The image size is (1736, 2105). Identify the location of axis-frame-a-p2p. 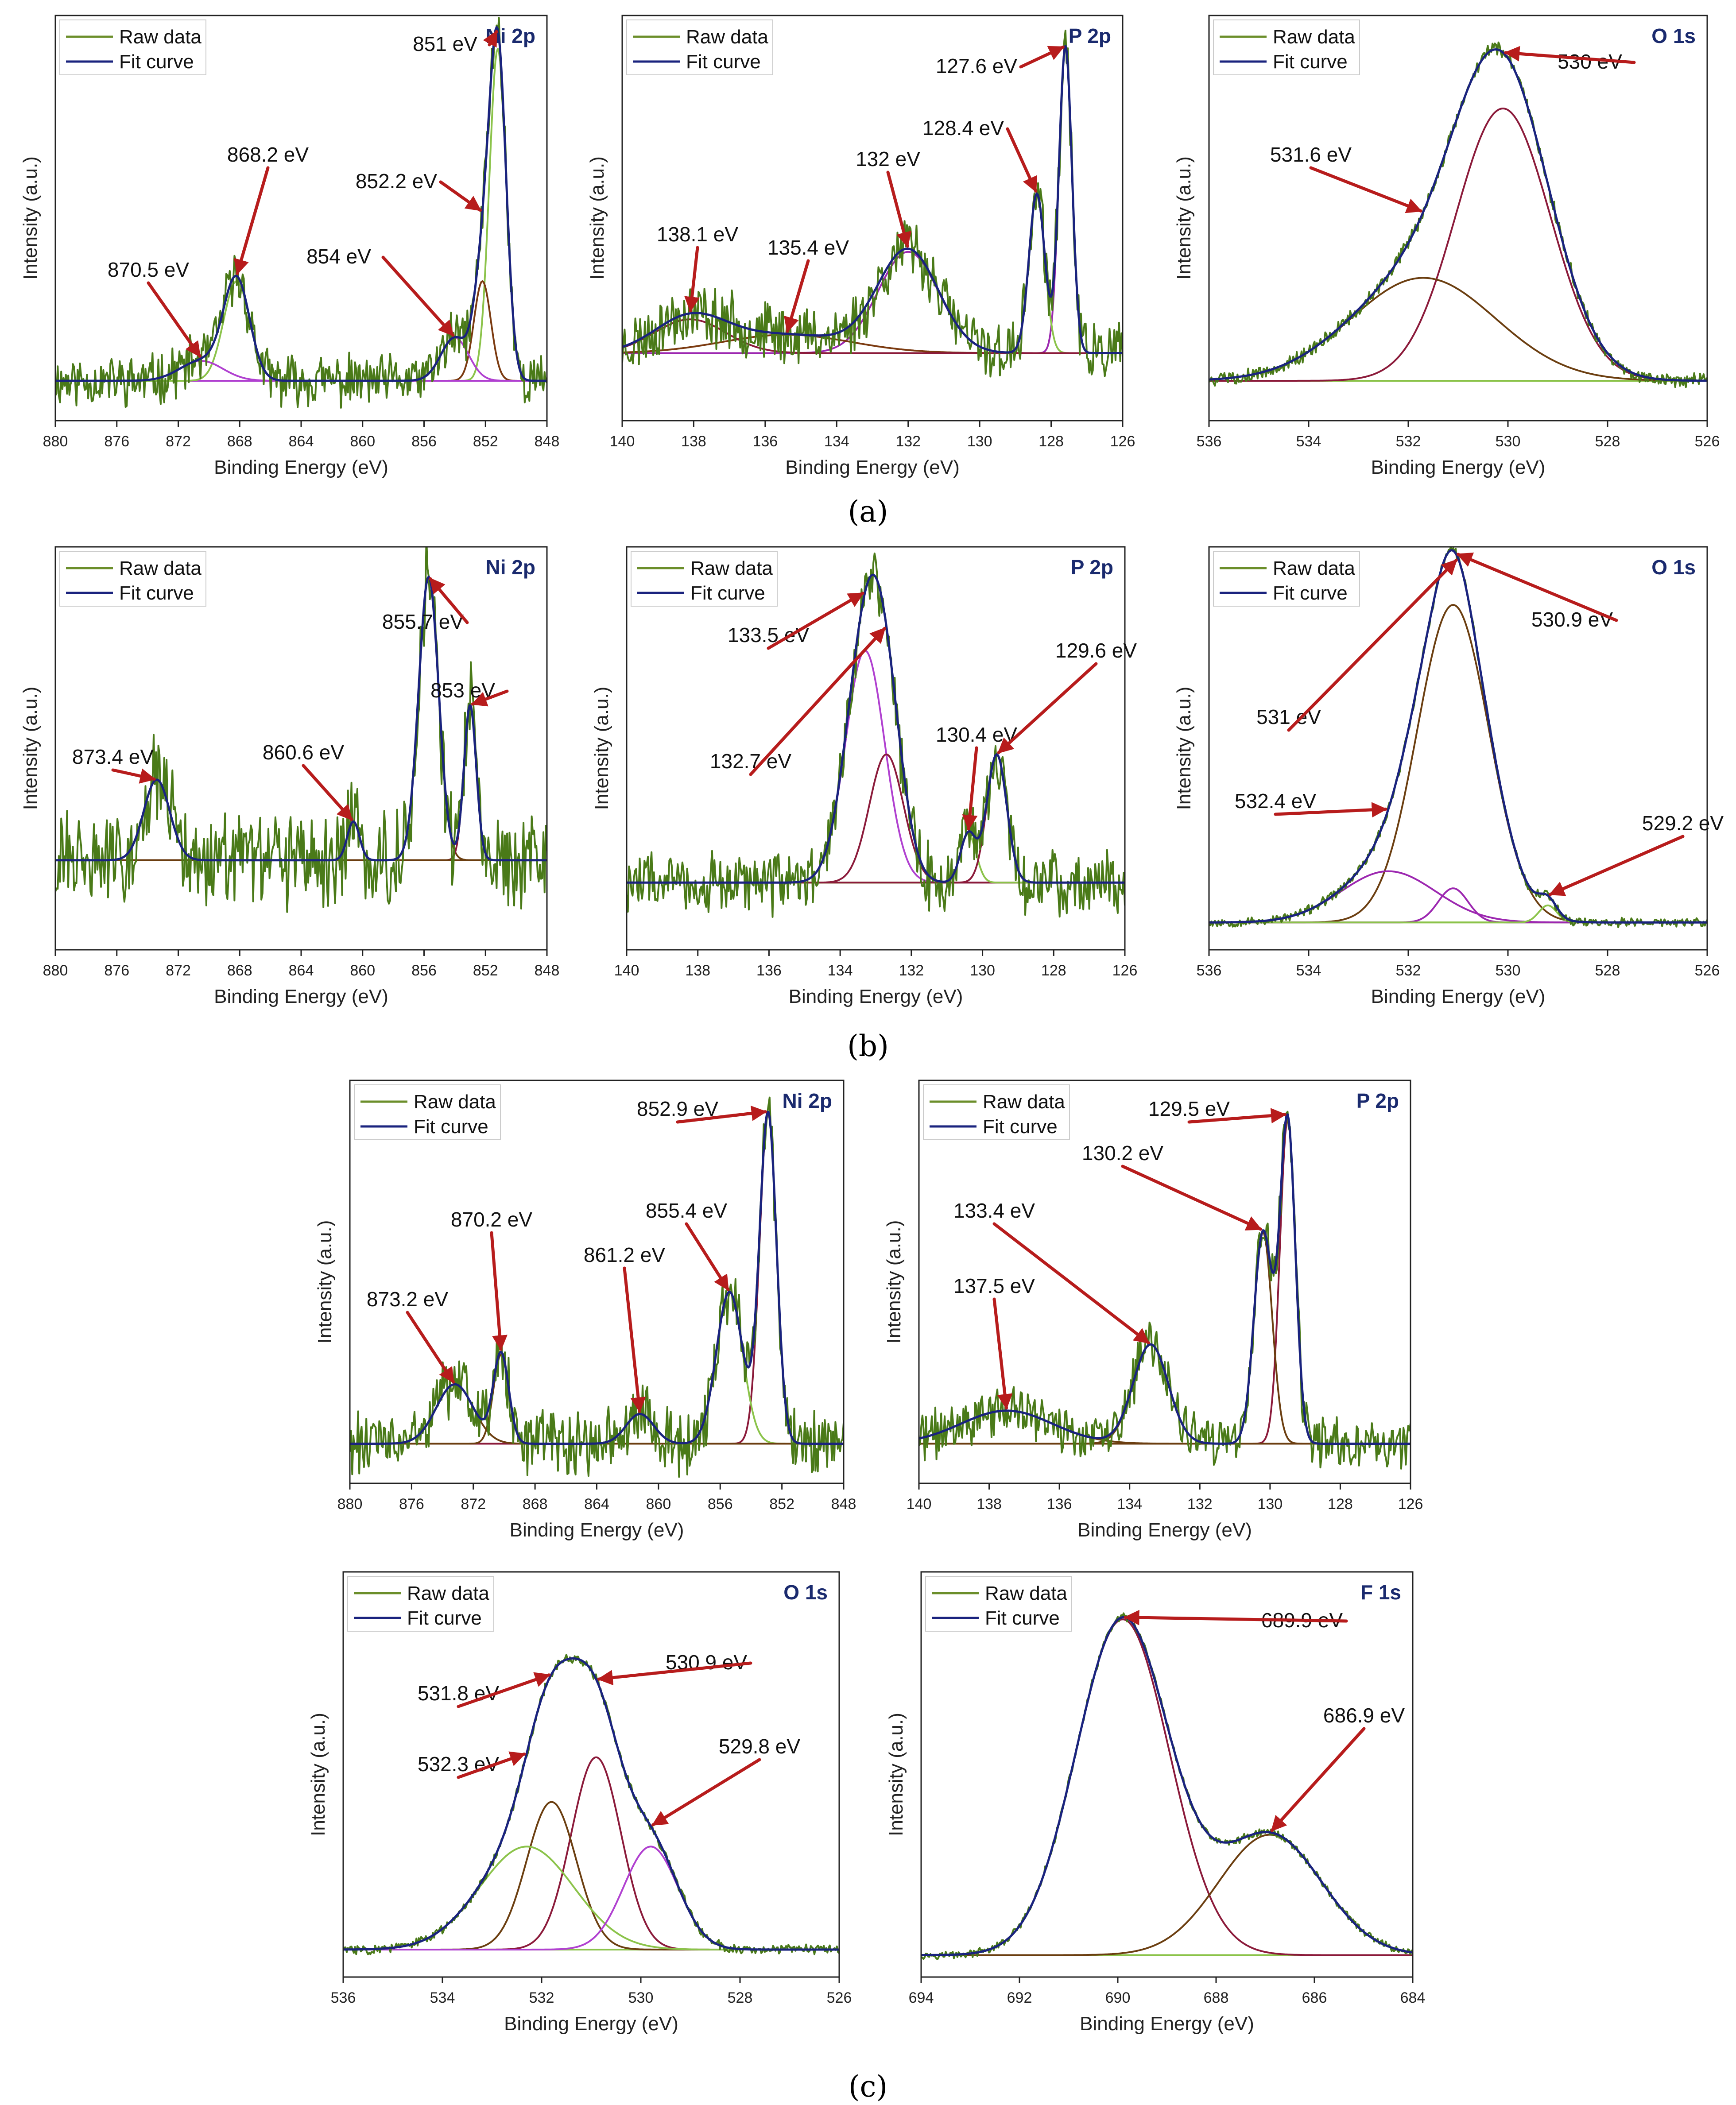
(872, 218).